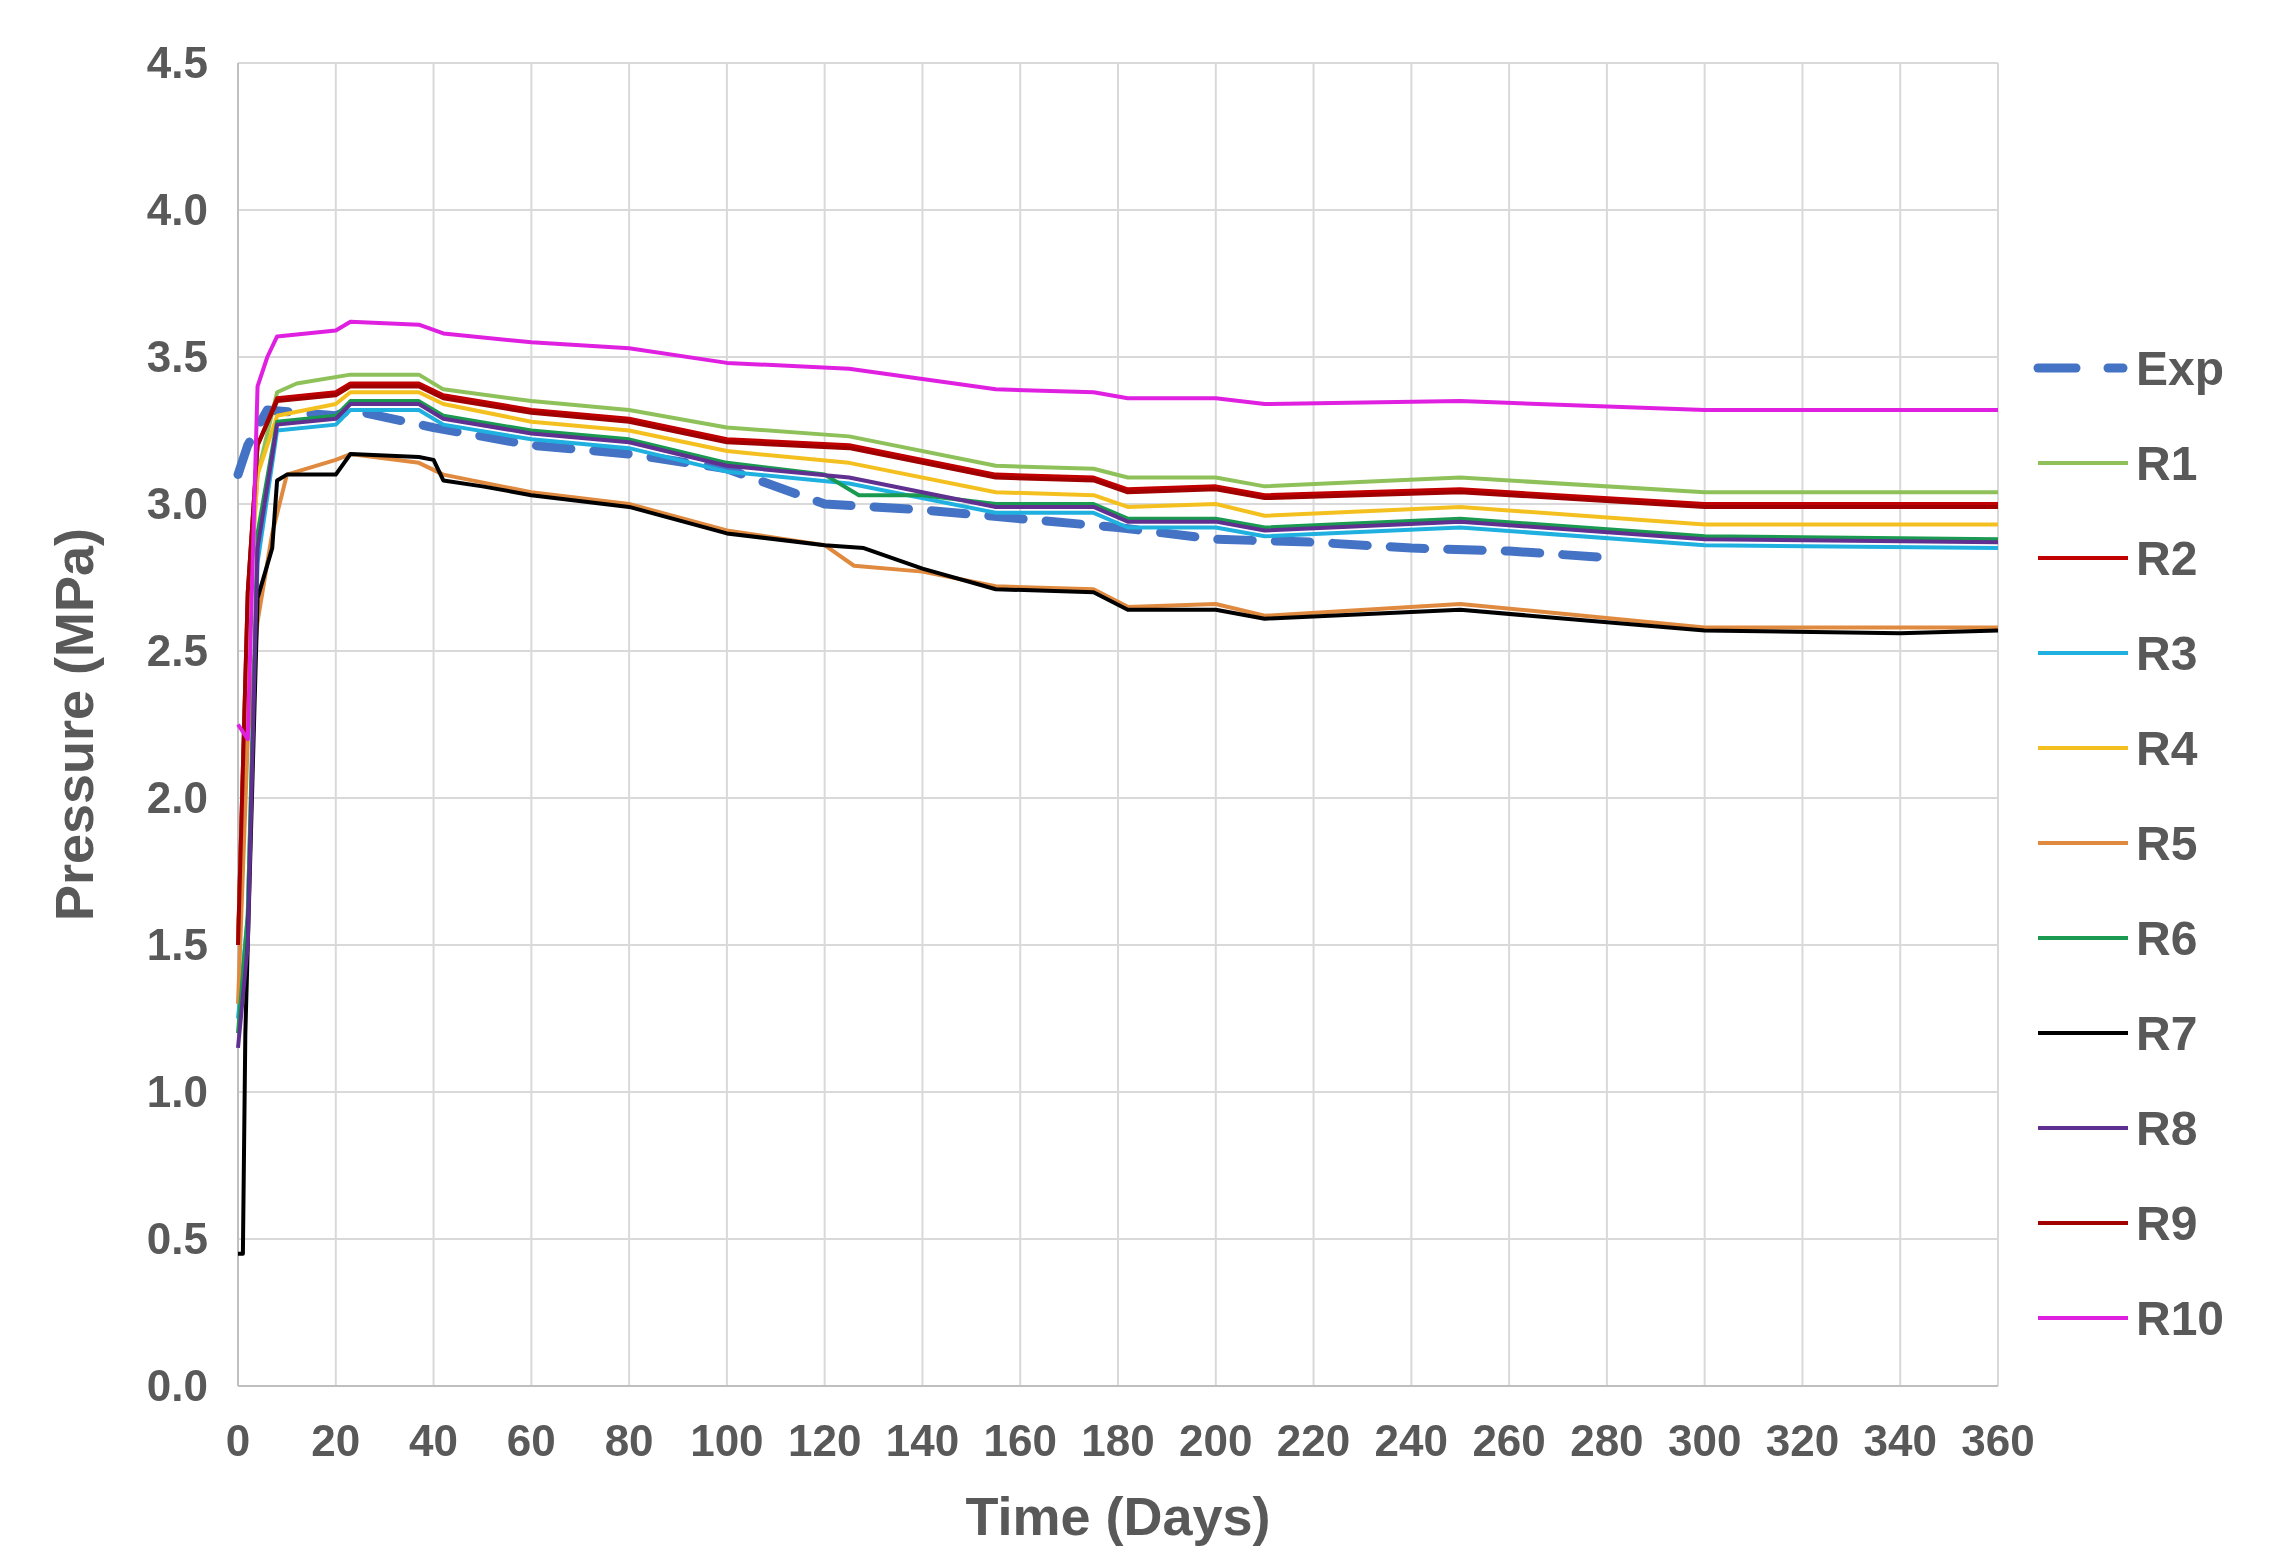 The width and height of the screenshot is (2288, 1559). I want to click on y-tick-label: 2.0, so click(177, 797).